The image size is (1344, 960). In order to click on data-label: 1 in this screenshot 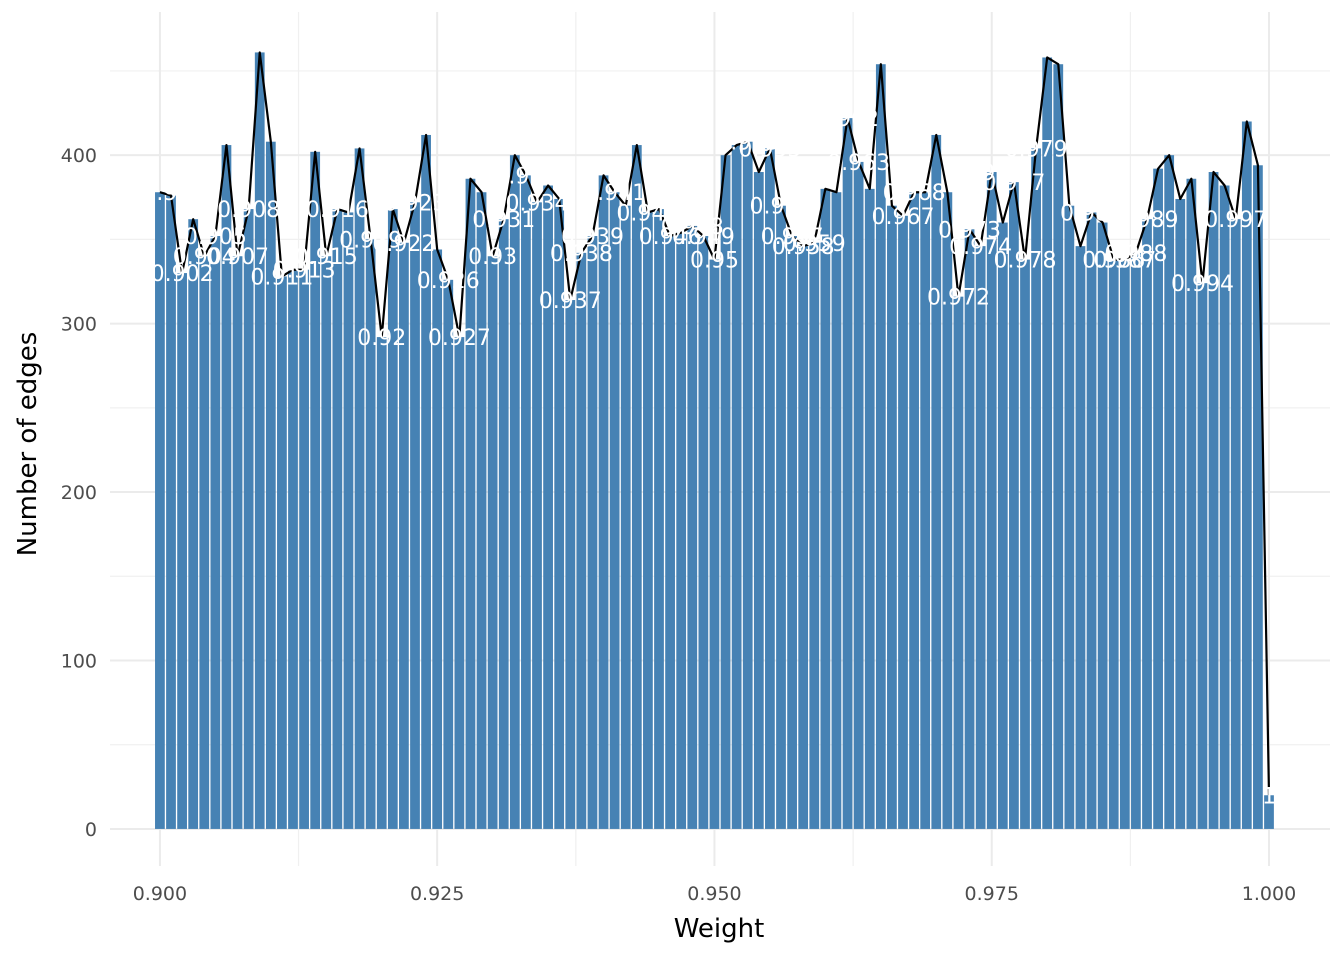, I will do `click(1269, 796)`.